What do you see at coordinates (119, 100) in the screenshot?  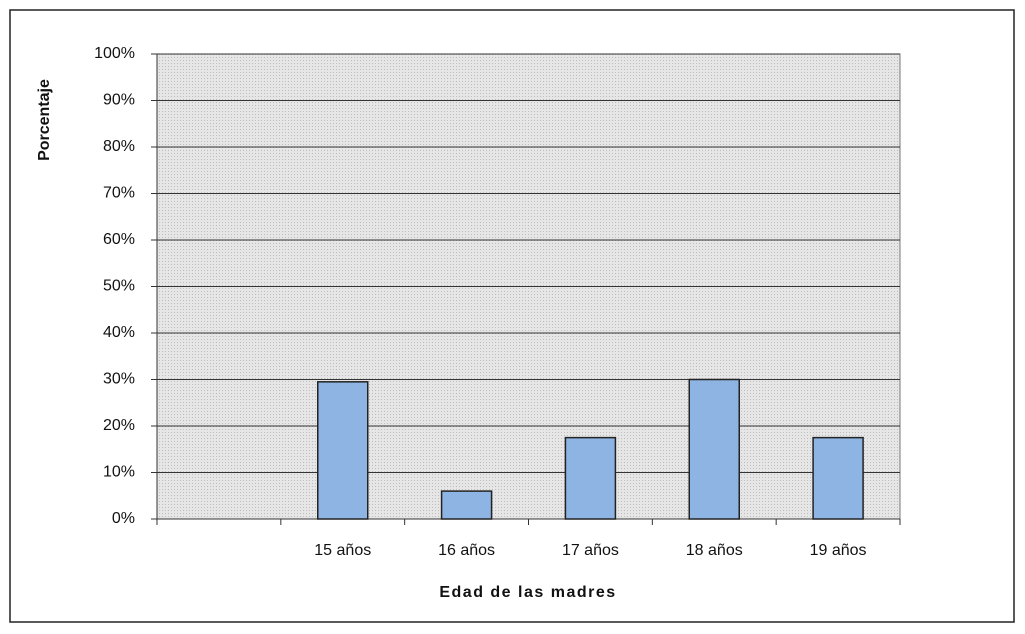 I see `y-tick-label: 90%` at bounding box center [119, 100].